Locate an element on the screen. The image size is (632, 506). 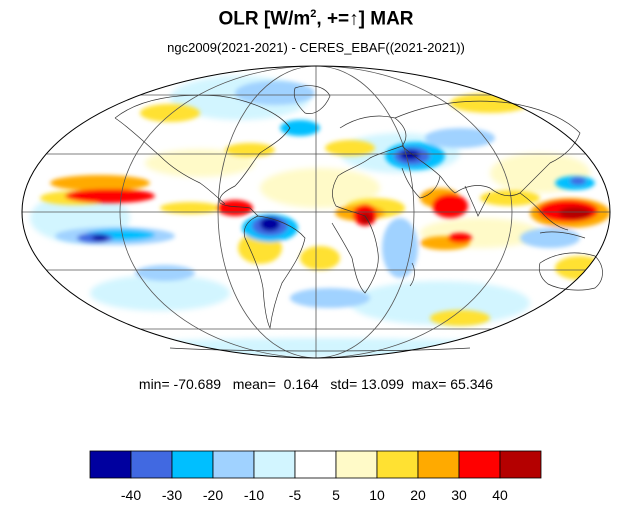
stat-max-label: max= is located at coordinates (429, 384).